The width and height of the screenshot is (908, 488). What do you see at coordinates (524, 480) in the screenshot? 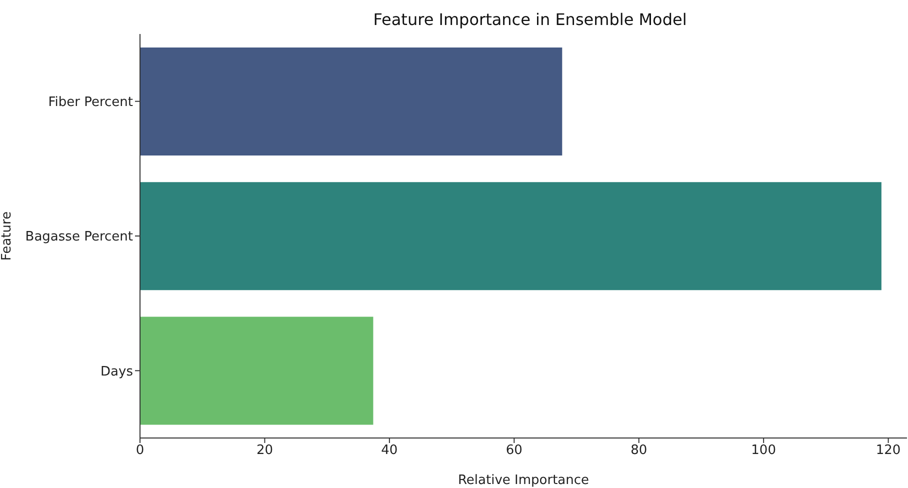
I see `x-axis-title: Relative Importance` at bounding box center [524, 480].